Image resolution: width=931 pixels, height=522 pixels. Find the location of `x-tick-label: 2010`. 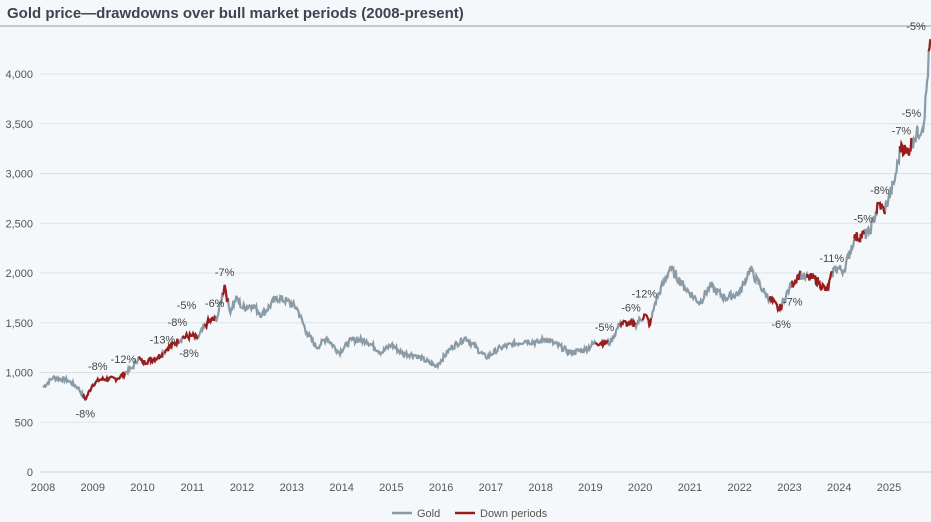

x-tick-label: 2010 is located at coordinates (142, 488).